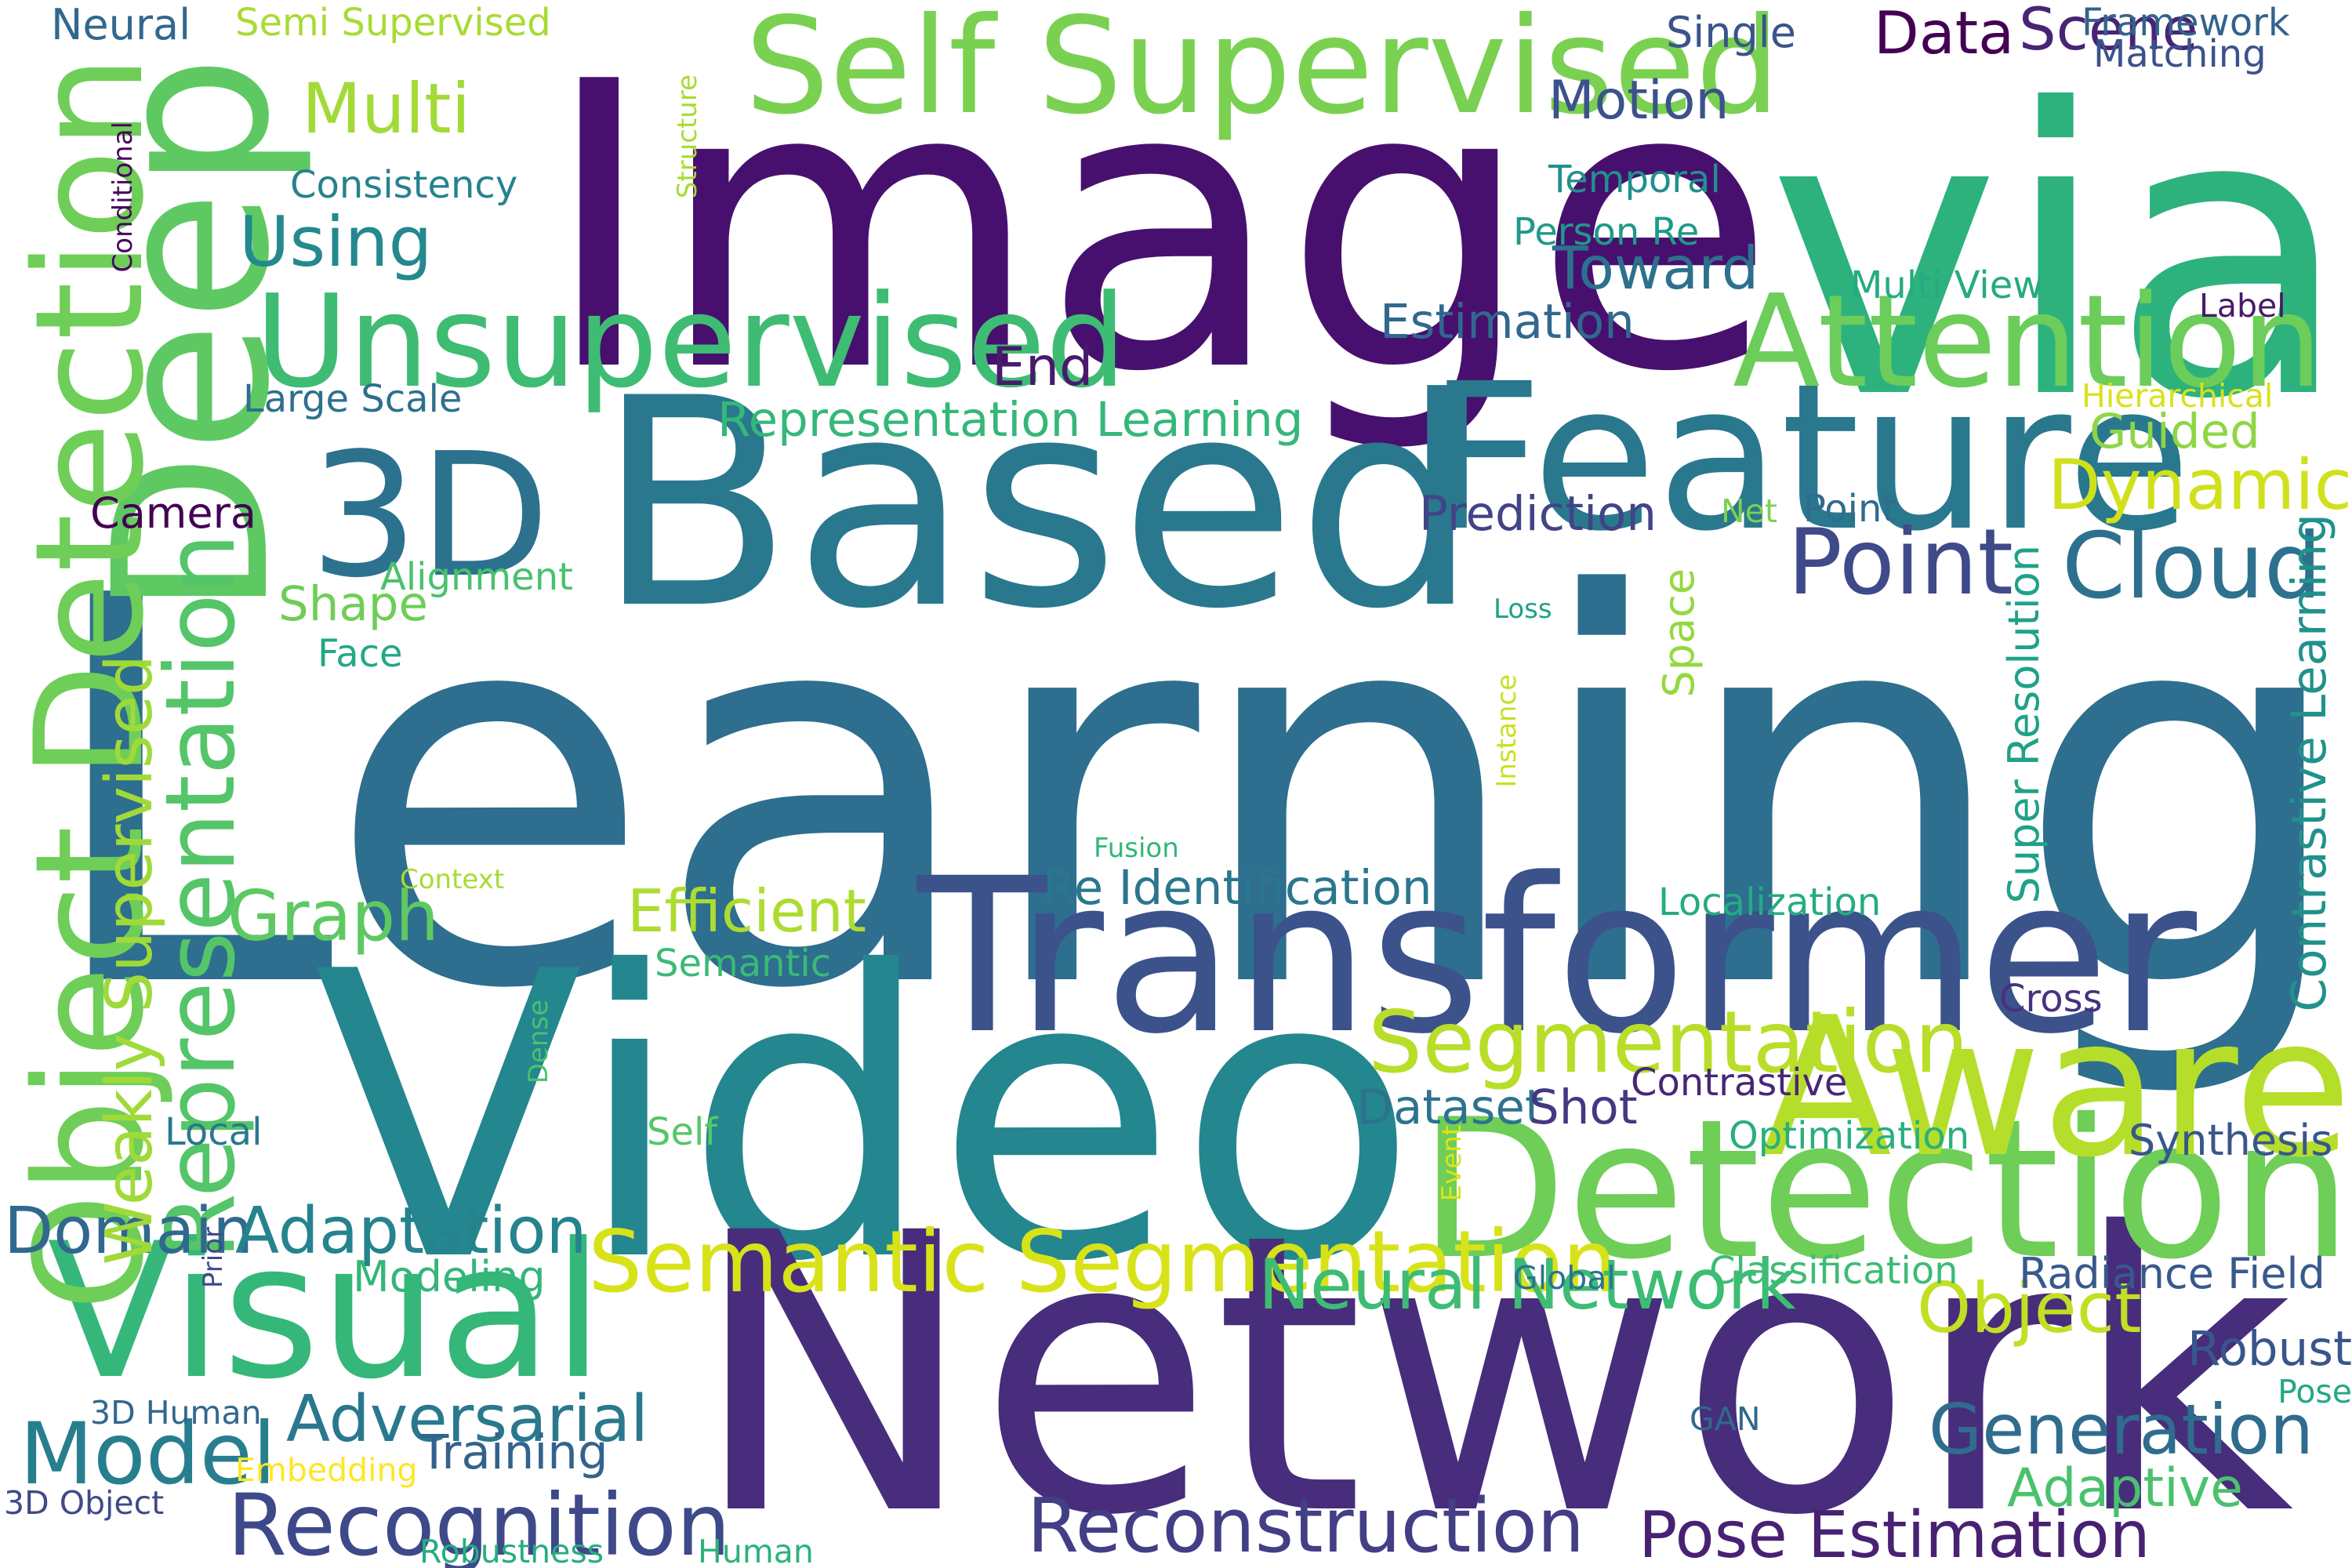 This screenshot has height=1568, width=2352. What do you see at coordinates (1895, 1533) in the screenshot?
I see `word-pose-estimation: Pose Estimation` at bounding box center [1895, 1533].